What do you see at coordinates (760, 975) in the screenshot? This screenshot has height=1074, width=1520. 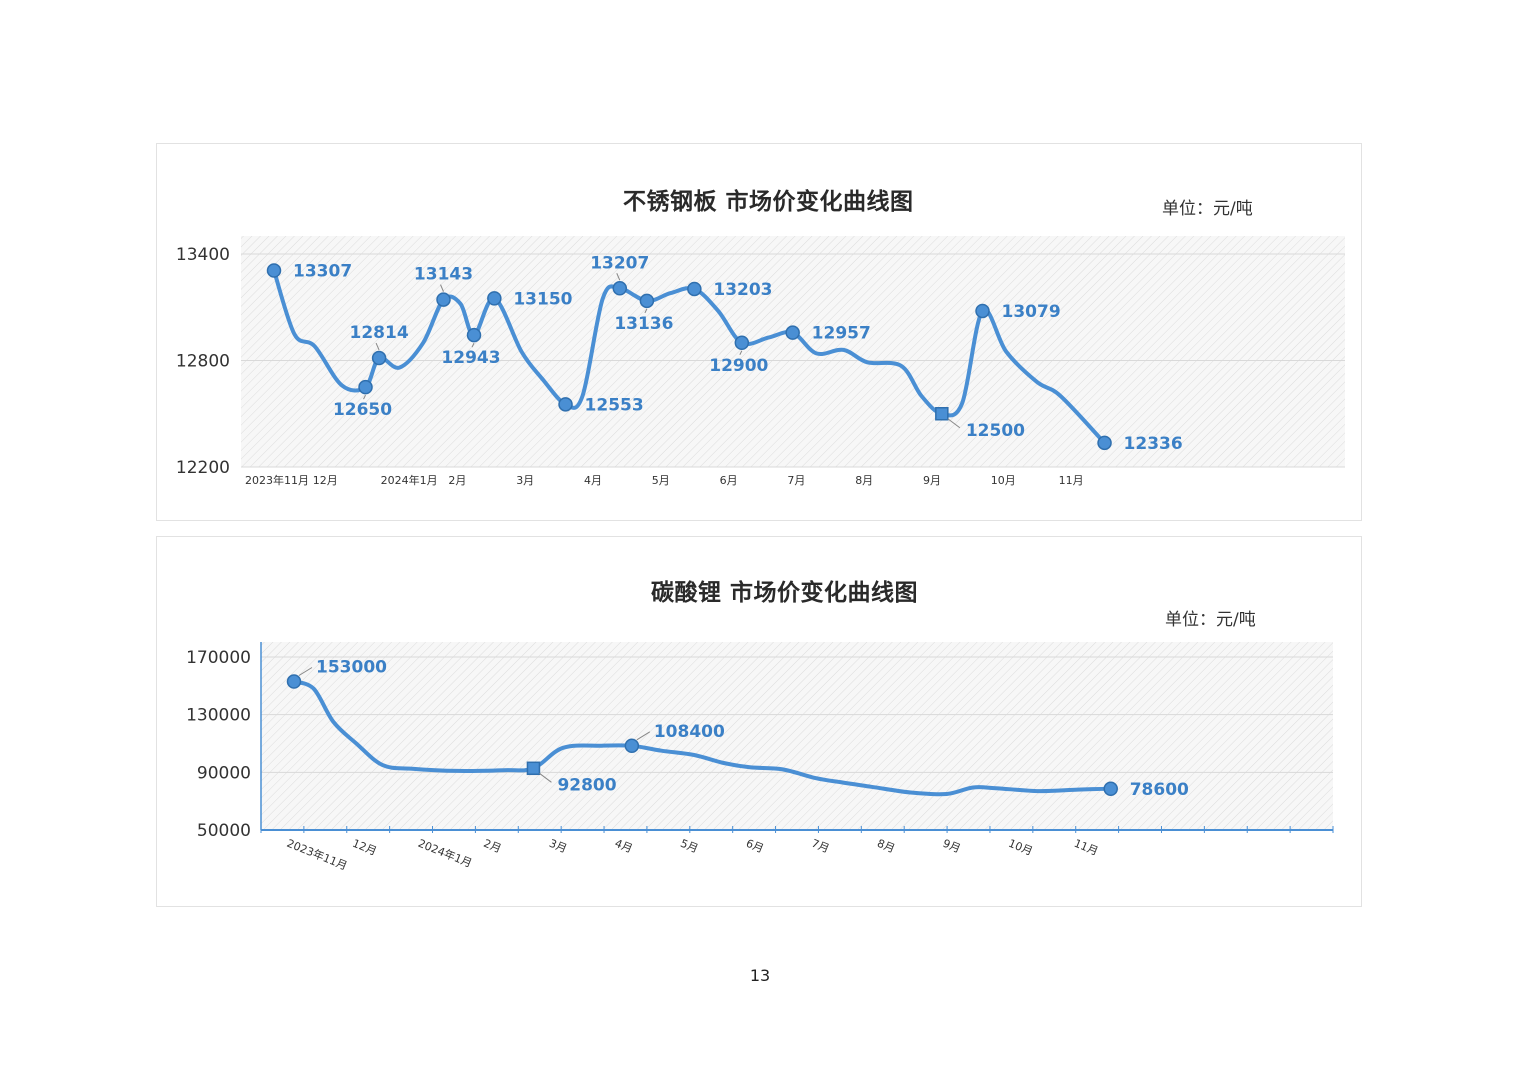 I see `page-number: 13` at bounding box center [760, 975].